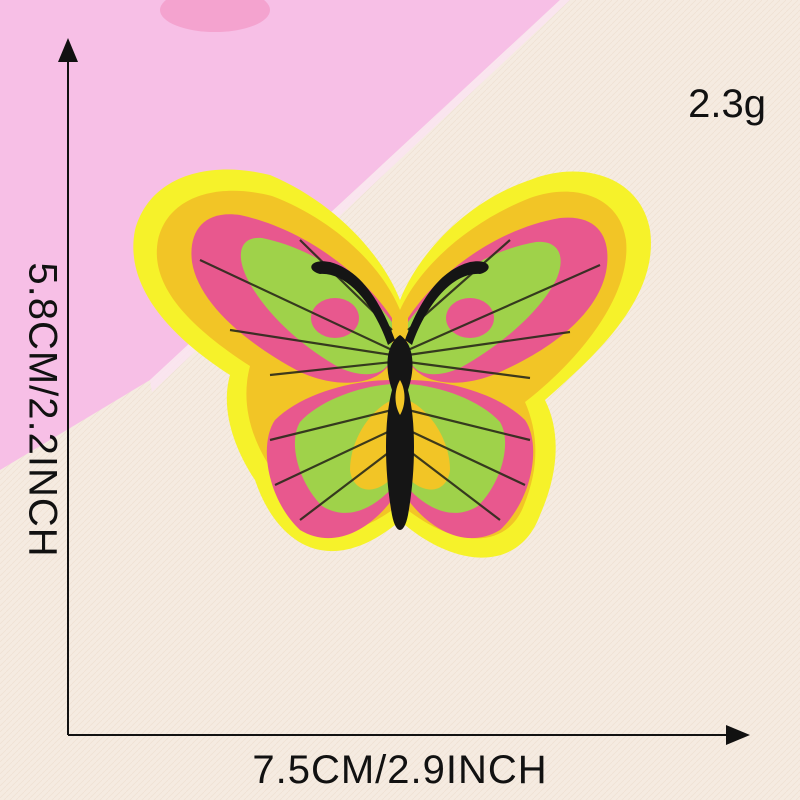  What do you see at coordinates (68, 386) in the screenshot?
I see `arrow-up-icon` at bounding box center [68, 386].